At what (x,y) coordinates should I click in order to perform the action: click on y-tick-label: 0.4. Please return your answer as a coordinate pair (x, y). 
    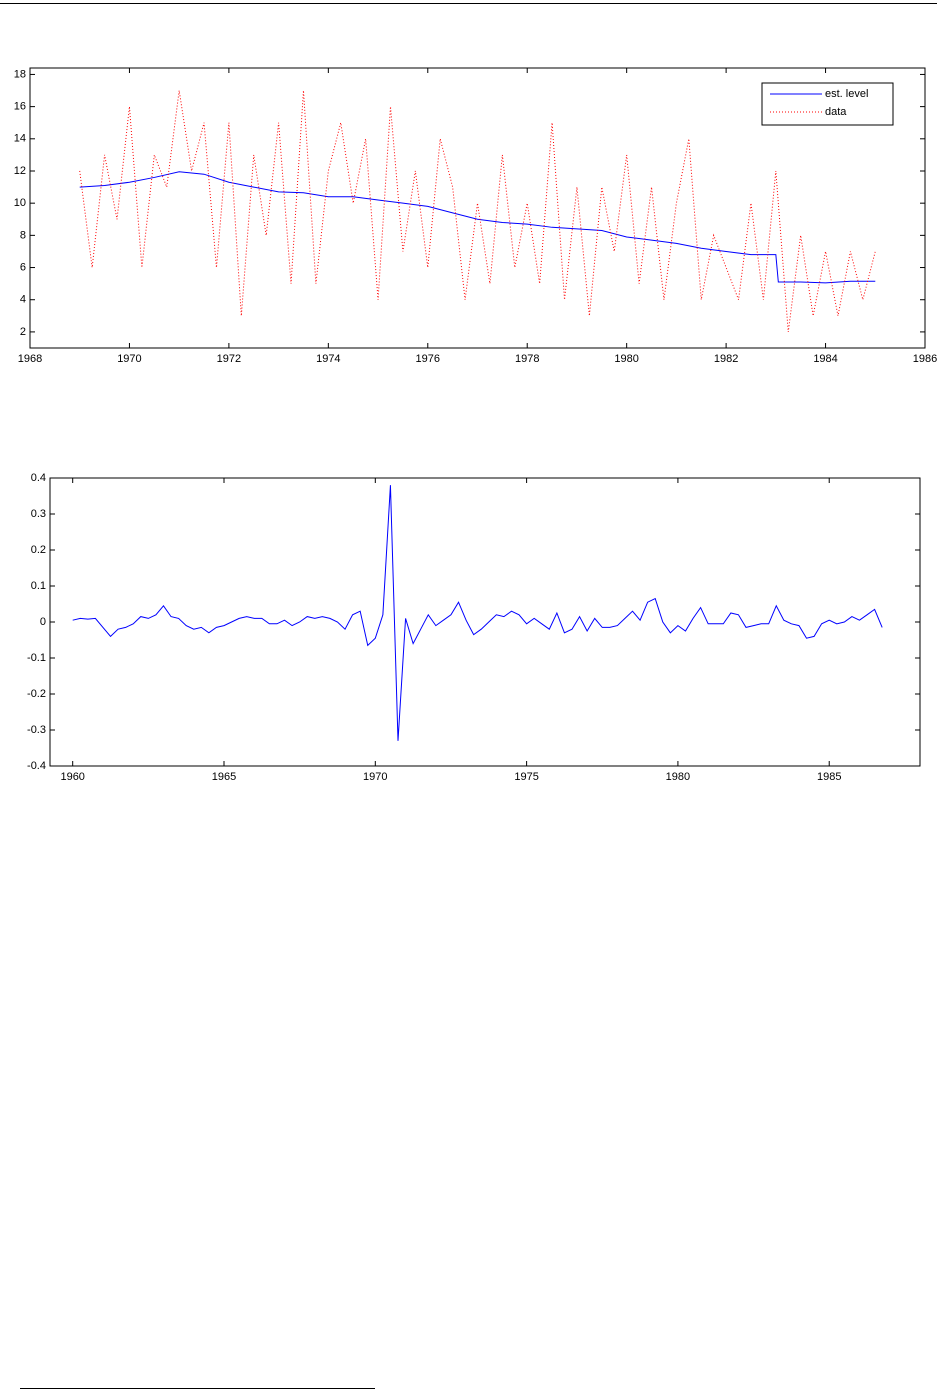
    Looking at the image, I should click on (38, 478).